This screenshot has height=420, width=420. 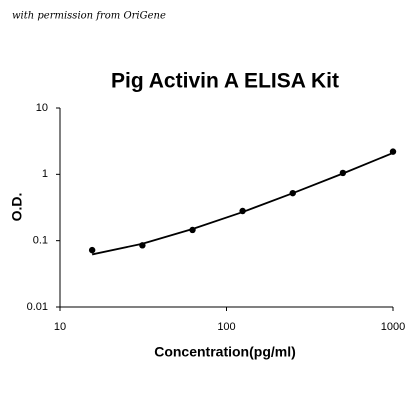 I want to click on x-tick-label: 100, so click(x=226, y=327).